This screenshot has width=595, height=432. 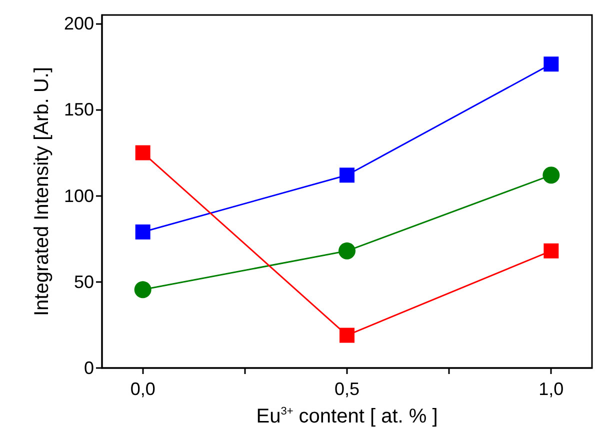 I want to click on x-tick-label: 1,0, so click(x=551, y=389).